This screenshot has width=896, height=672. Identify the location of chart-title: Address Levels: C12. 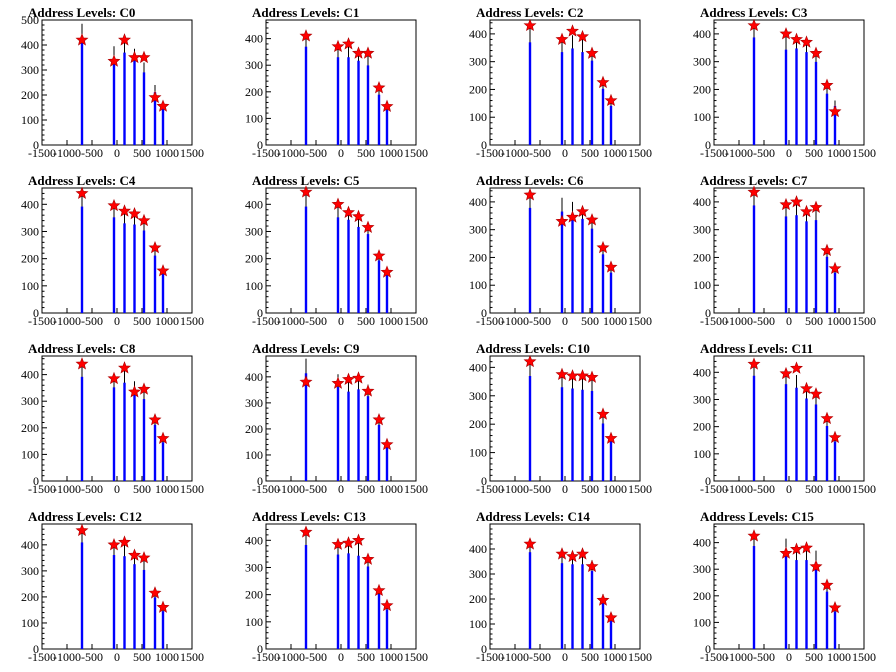
(85, 516).